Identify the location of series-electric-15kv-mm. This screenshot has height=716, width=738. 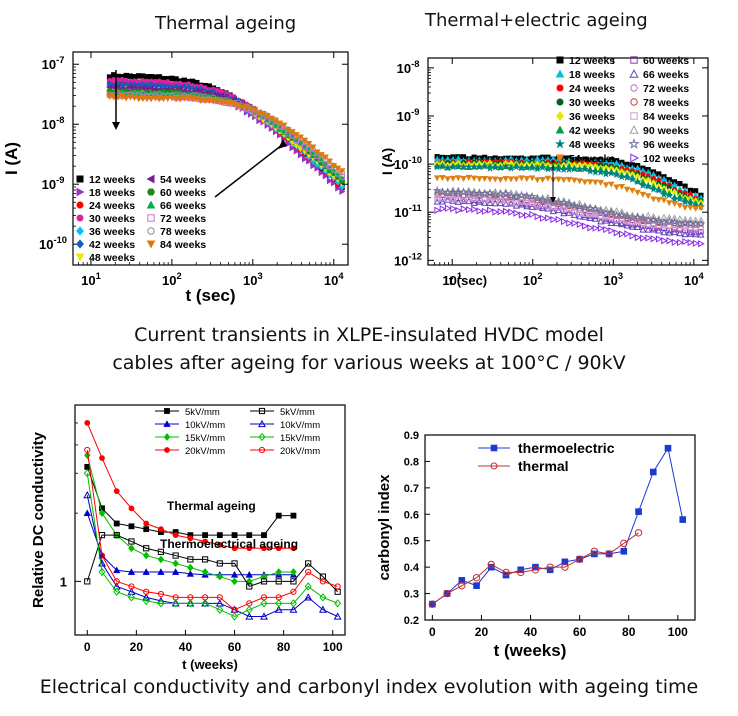
(212, 545).